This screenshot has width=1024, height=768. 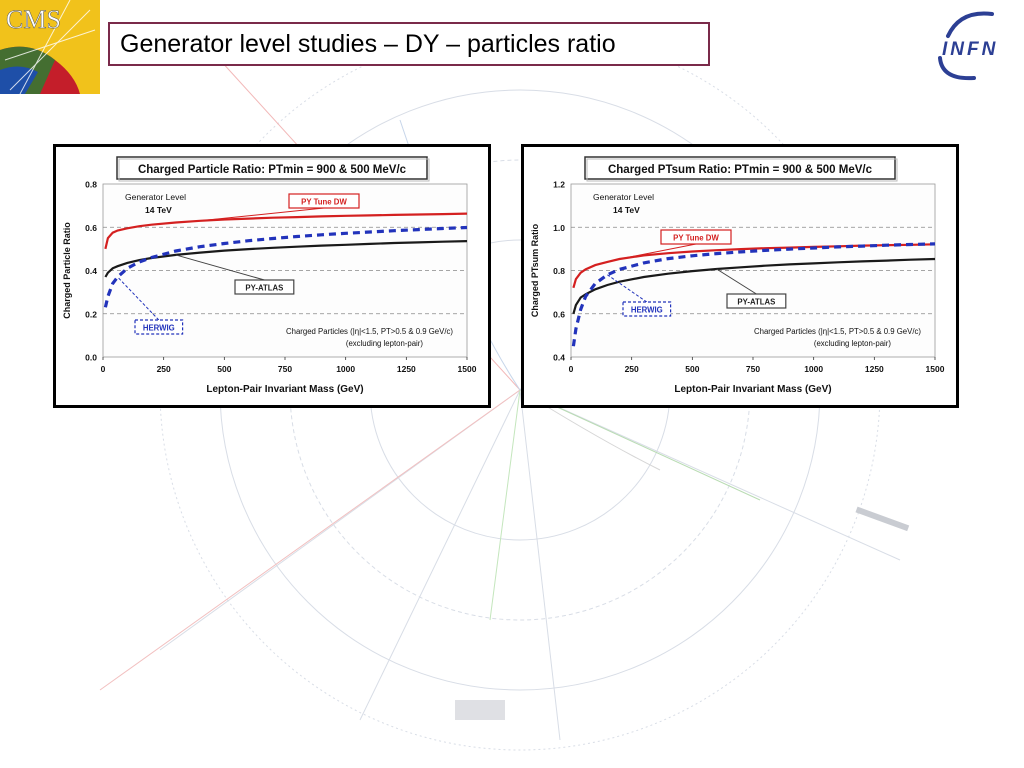 I want to click on y-axis-label: Charged Particle Ratio, so click(x=67, y=270).